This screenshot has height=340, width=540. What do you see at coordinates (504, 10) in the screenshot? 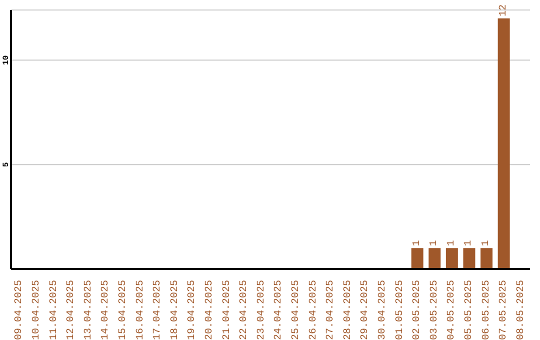
I see `data-label: 12` at bounding box center [504, 10].